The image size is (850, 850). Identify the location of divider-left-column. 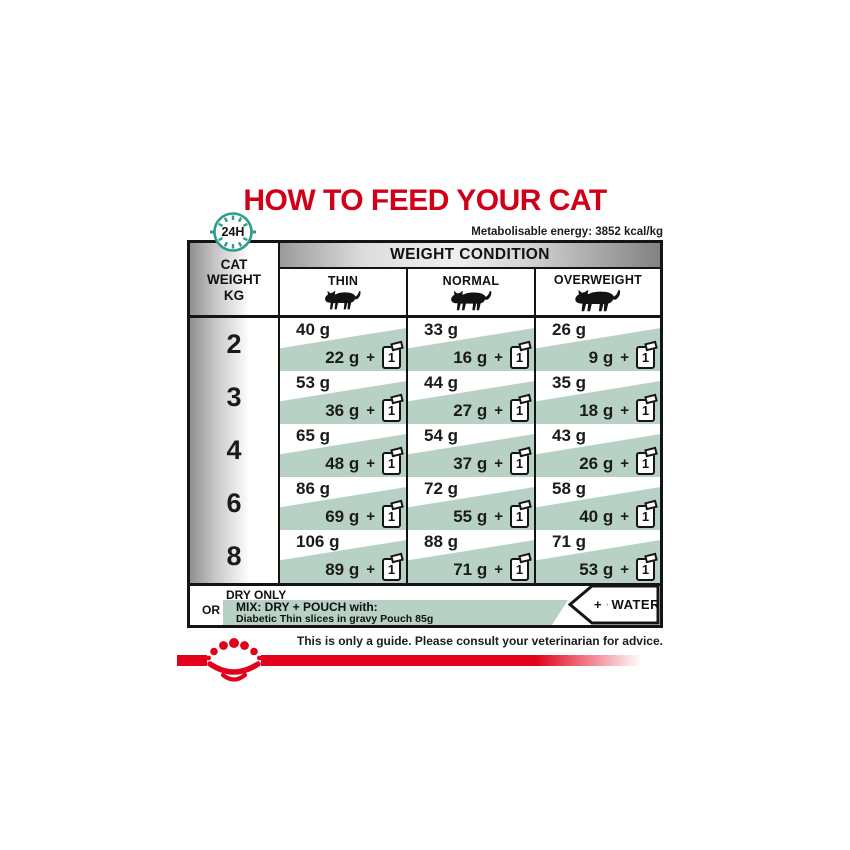
(279, 413).